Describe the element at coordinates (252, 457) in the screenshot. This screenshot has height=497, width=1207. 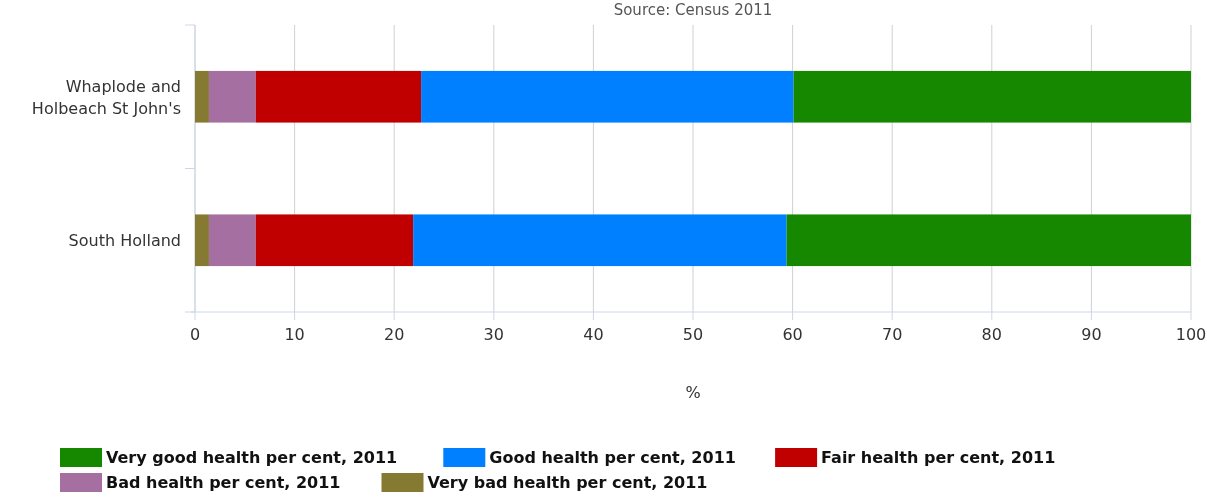
I see `legend-label: Very good health per cent, 2011` at that location.